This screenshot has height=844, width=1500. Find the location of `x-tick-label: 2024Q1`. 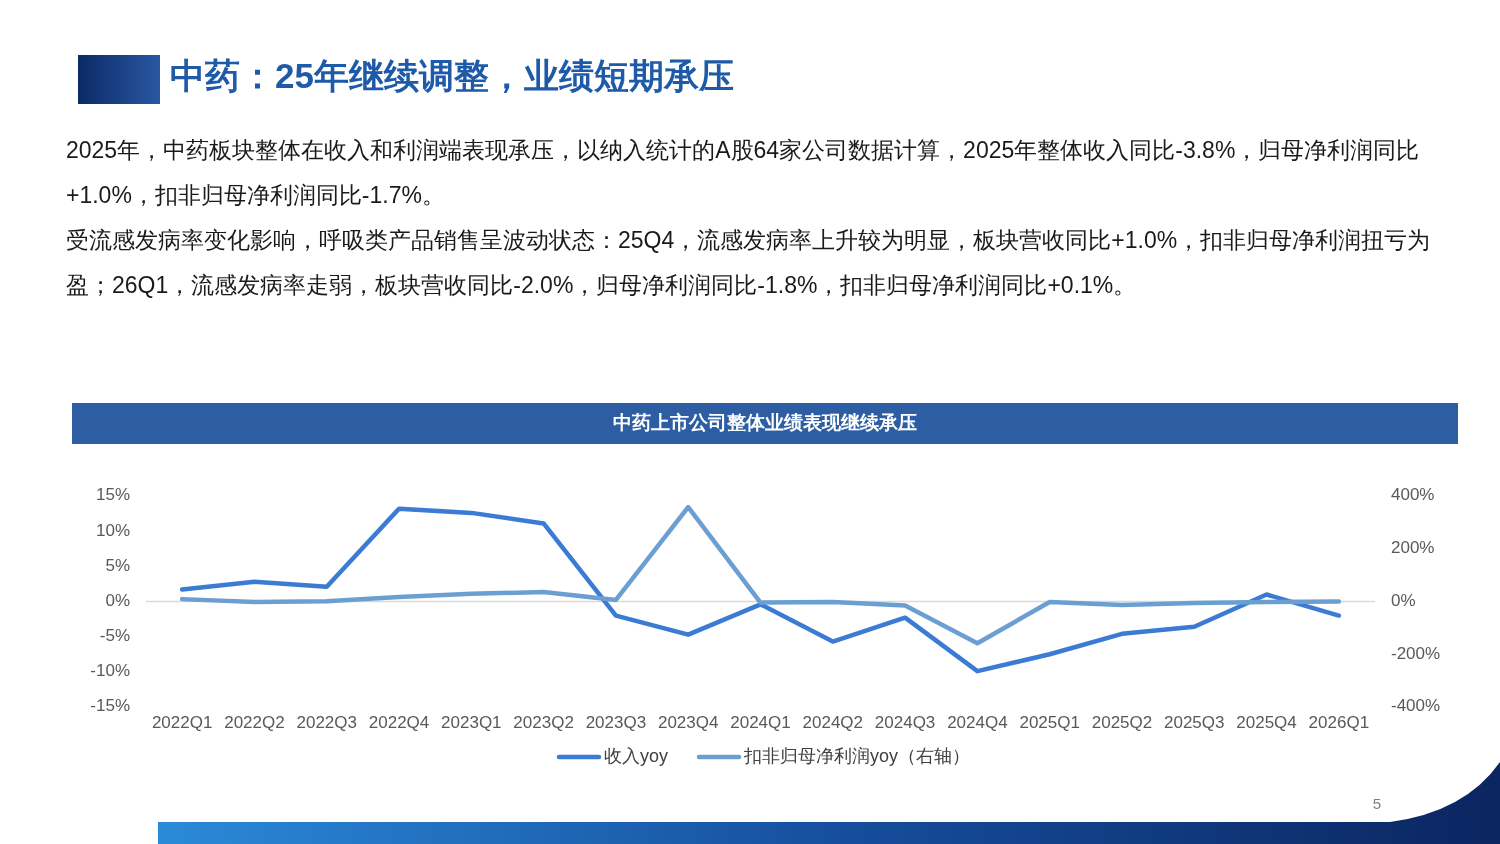

x-tick-label: 2024Q1 is located at coordinates (760, 723).